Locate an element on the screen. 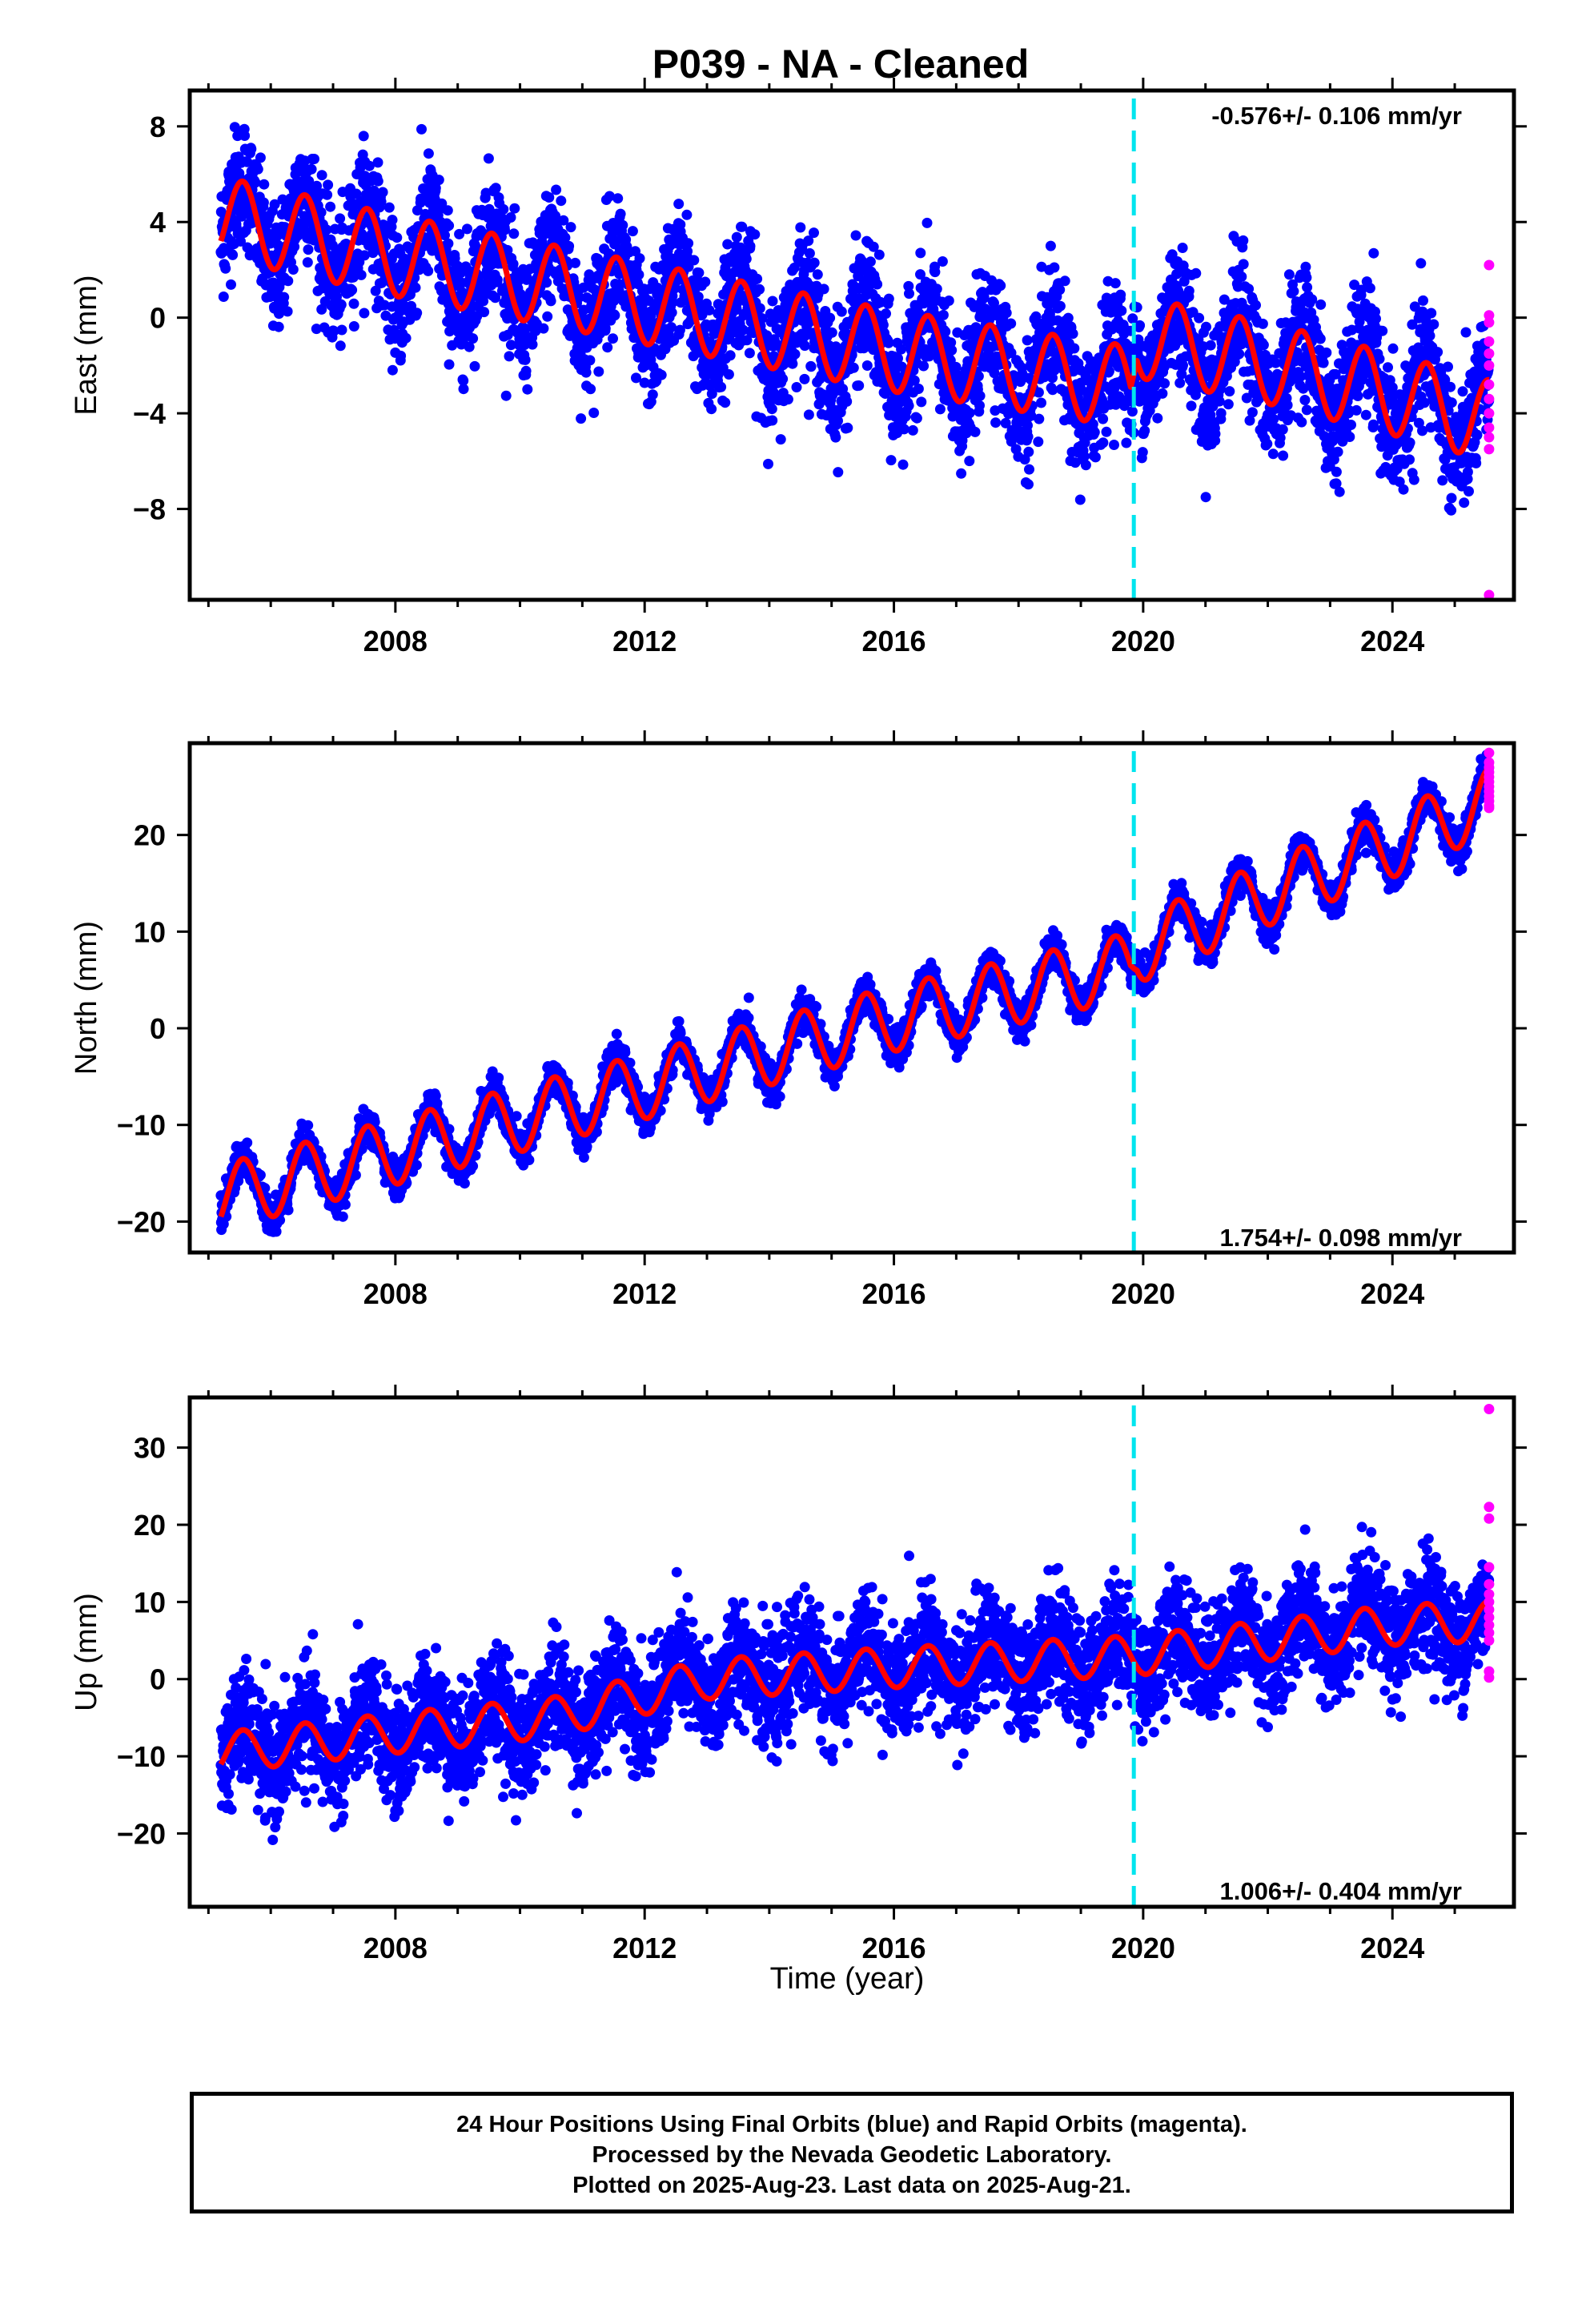 This screenshot has width=1582, height=2324. east-rapid-orbit-points is located at coordinates (1490, 430).